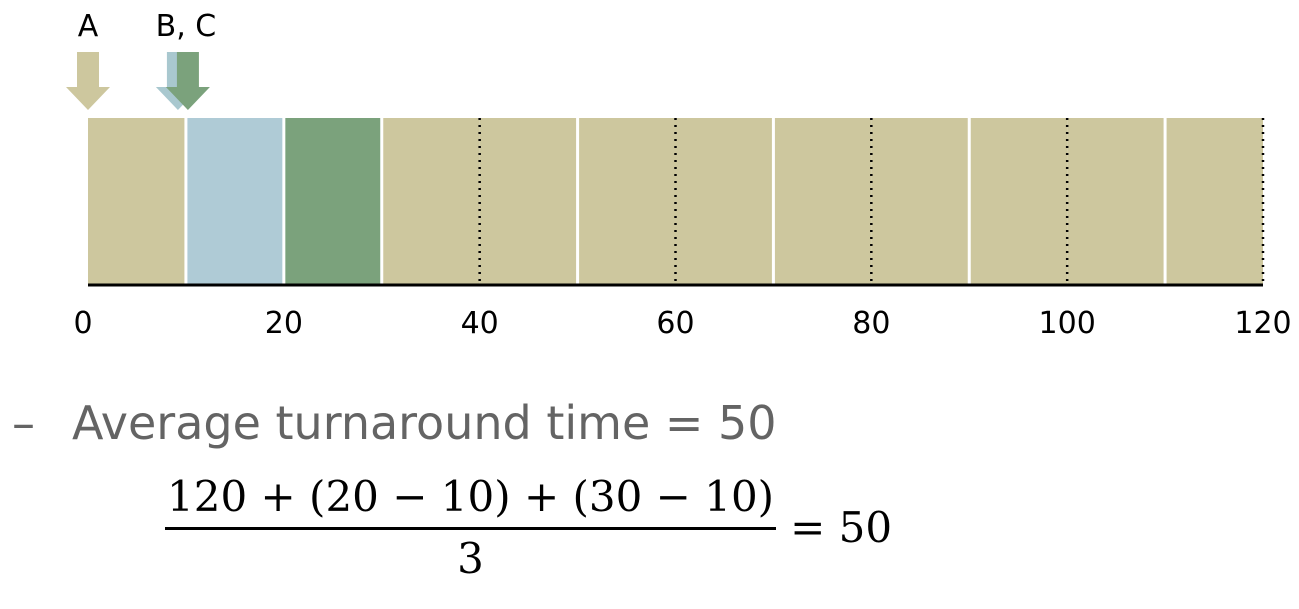 The height and width of the screenshot is (609, 1299). Describe the element at coordinates (82, 323) in the screenshot. I see `tick-label-0: 0` at that location.